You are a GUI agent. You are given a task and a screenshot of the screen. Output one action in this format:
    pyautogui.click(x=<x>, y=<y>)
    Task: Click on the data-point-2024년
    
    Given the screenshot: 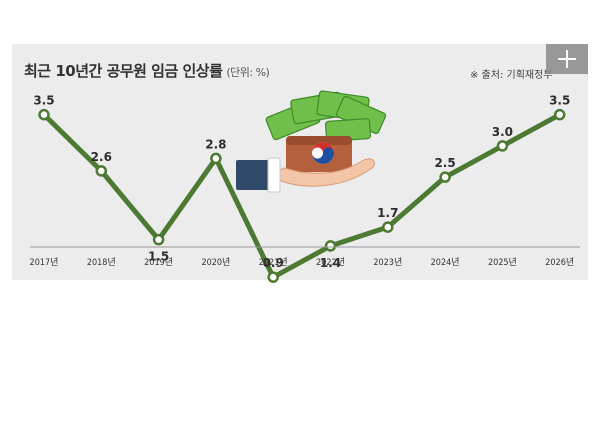 What is the action you would take?
    pyautogui.click(x=445, y=177)
    